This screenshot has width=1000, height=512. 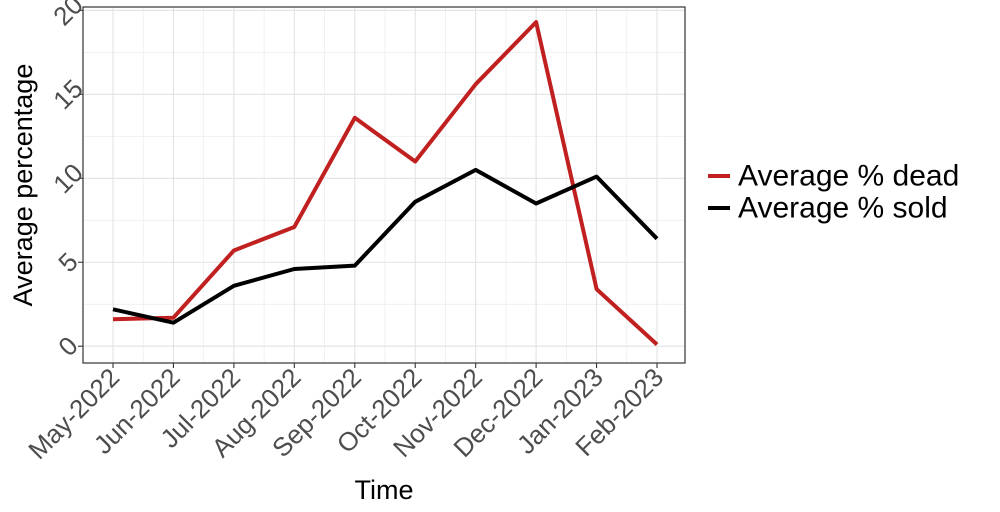 I want to click on x-axis-title: Time, so click(x=384, y=490).